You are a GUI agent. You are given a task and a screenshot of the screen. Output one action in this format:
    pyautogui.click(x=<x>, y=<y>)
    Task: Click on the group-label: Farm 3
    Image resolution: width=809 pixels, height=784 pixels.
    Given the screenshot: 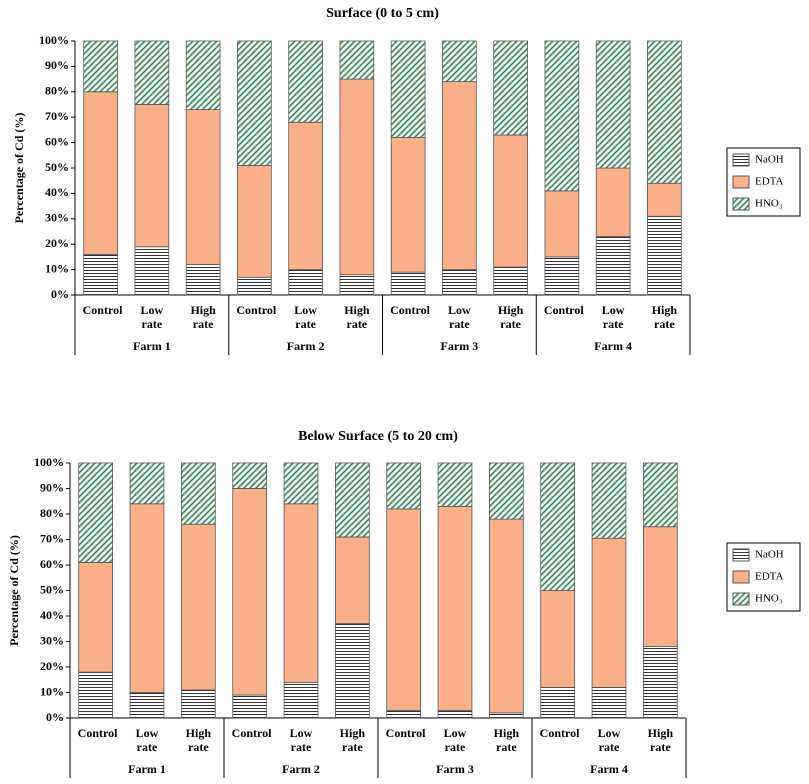 What is the action you would take?
    pyautogui.click(x=455, y=769)
    